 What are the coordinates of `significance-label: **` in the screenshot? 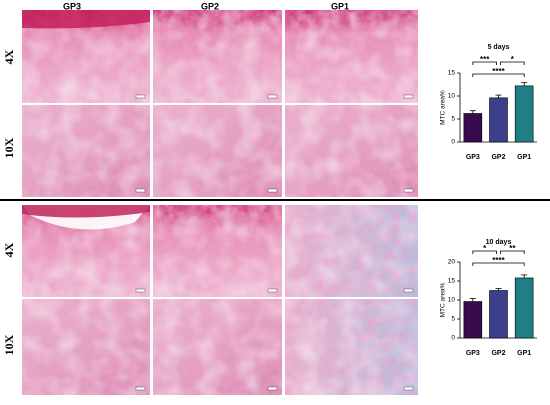 It's located at (512, 248).